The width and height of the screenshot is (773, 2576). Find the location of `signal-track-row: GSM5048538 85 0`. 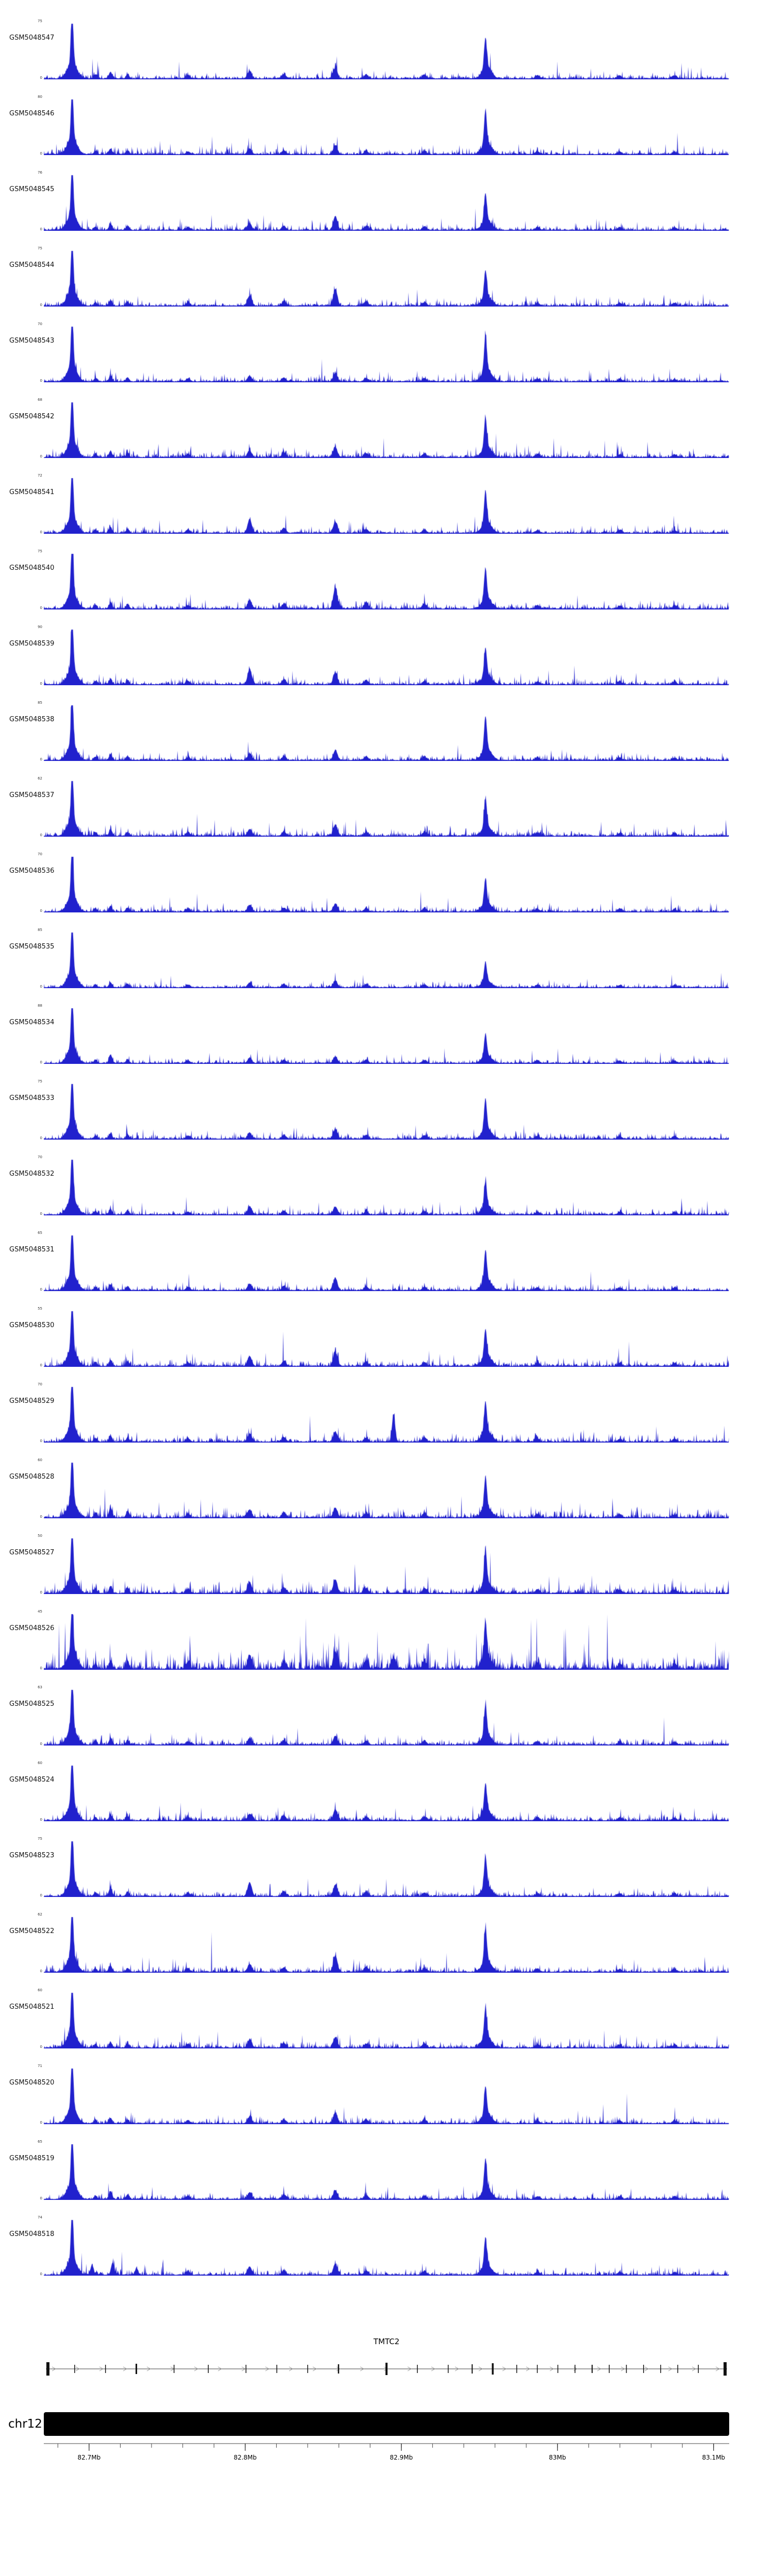

signal-track-row: GSM5048538 85 0 is located at coordinates (386, 733).